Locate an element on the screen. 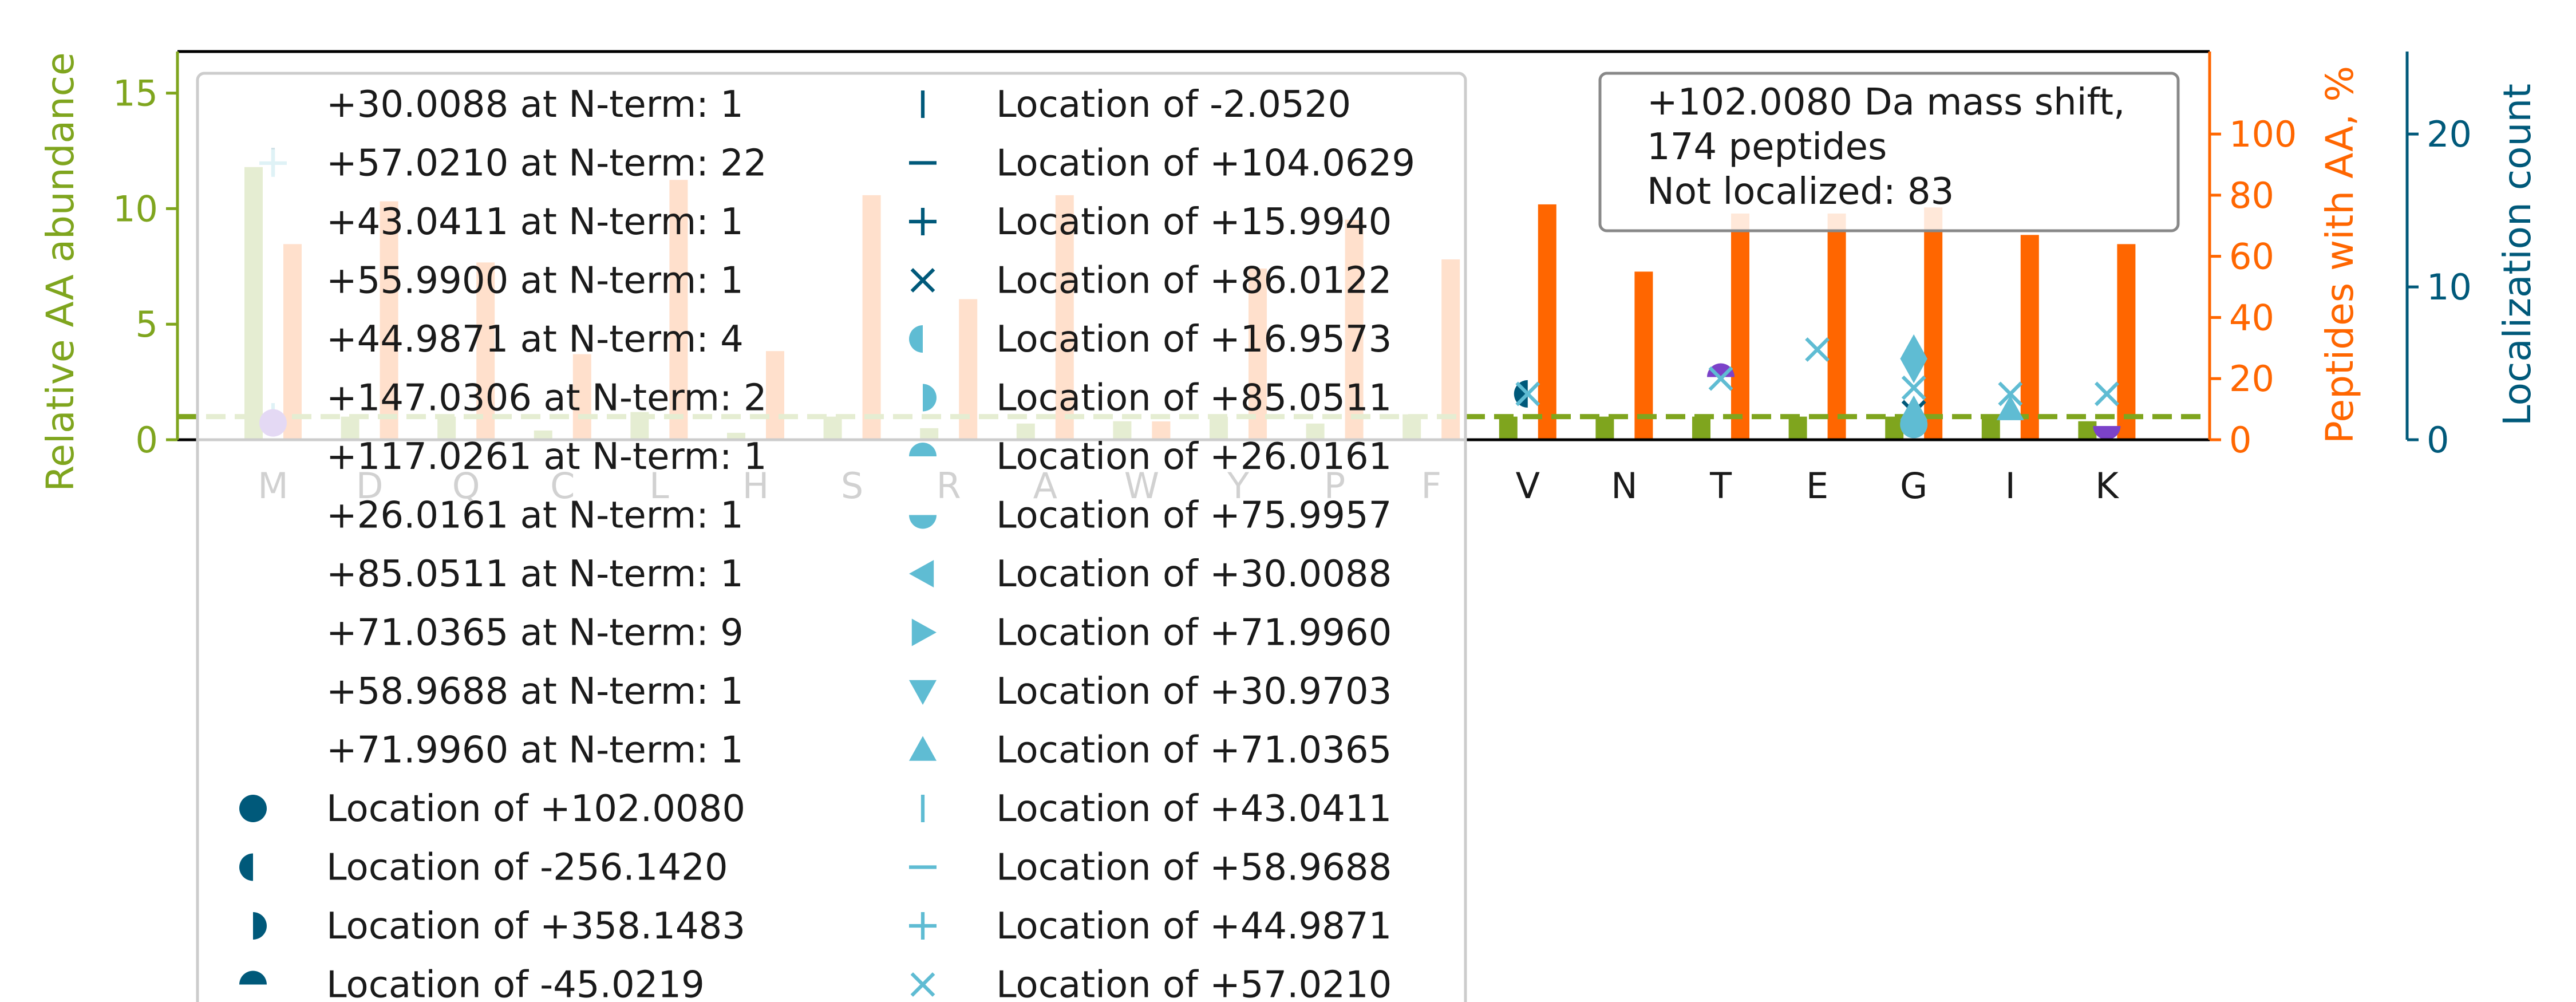  y-axis-localization: 0 10 20 is located at coordinates (2438, 256).